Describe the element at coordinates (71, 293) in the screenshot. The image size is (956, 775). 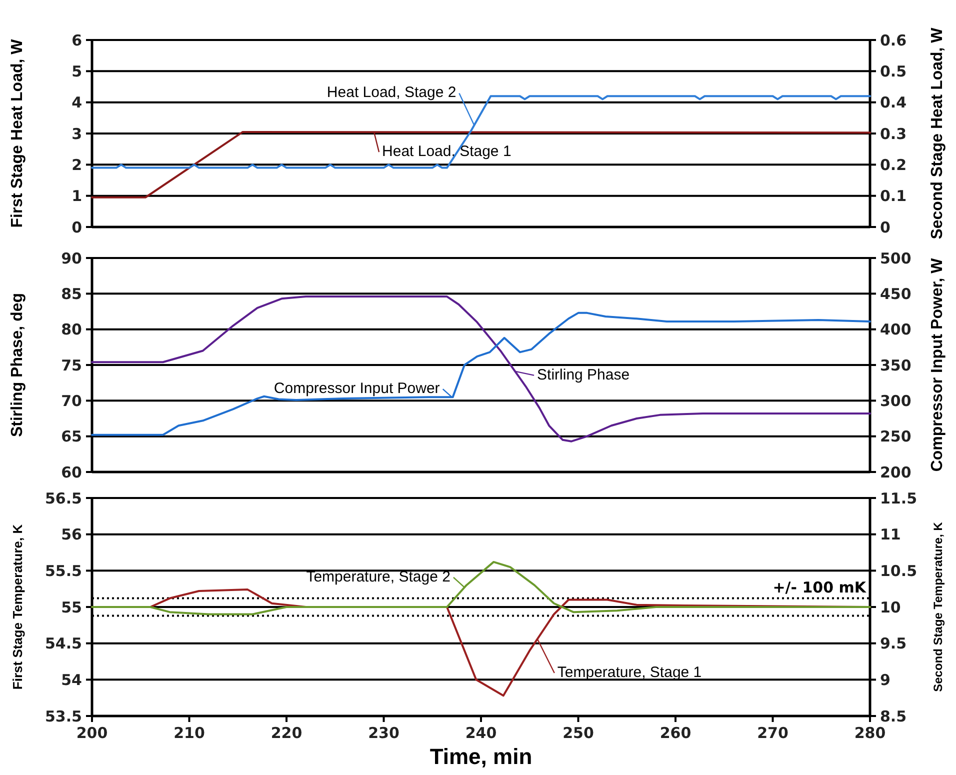
I see `y-tick-label: 85` at that location.